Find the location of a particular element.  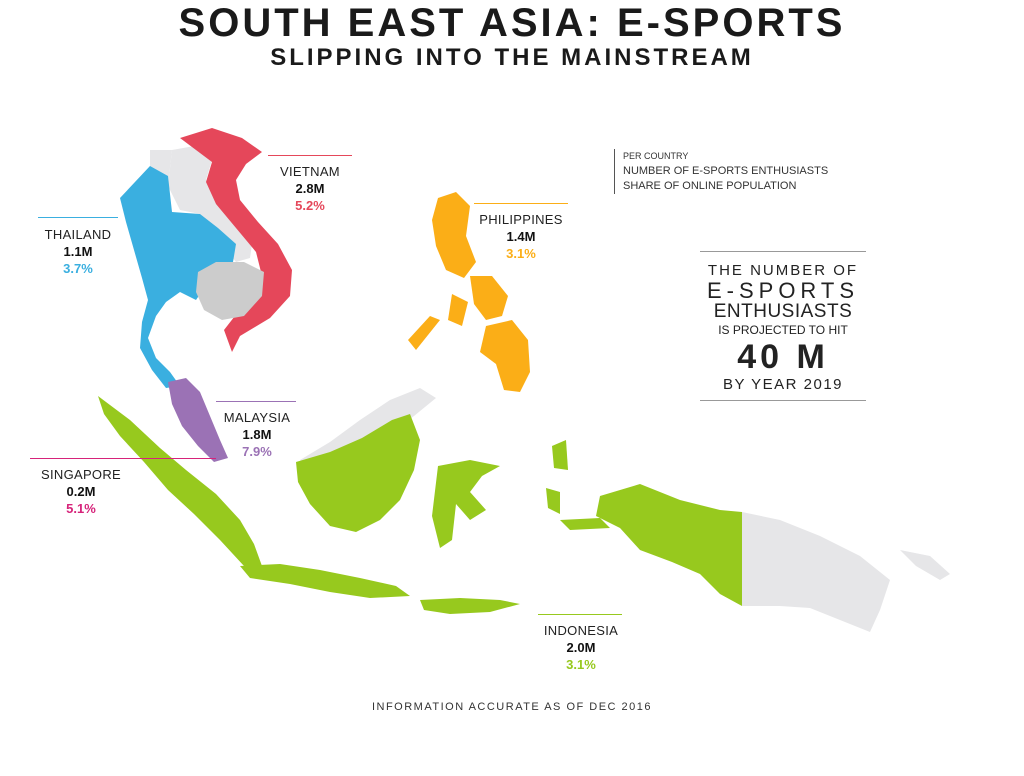

callout-line2: E-SPORTS is located at coordinates (783, 290).